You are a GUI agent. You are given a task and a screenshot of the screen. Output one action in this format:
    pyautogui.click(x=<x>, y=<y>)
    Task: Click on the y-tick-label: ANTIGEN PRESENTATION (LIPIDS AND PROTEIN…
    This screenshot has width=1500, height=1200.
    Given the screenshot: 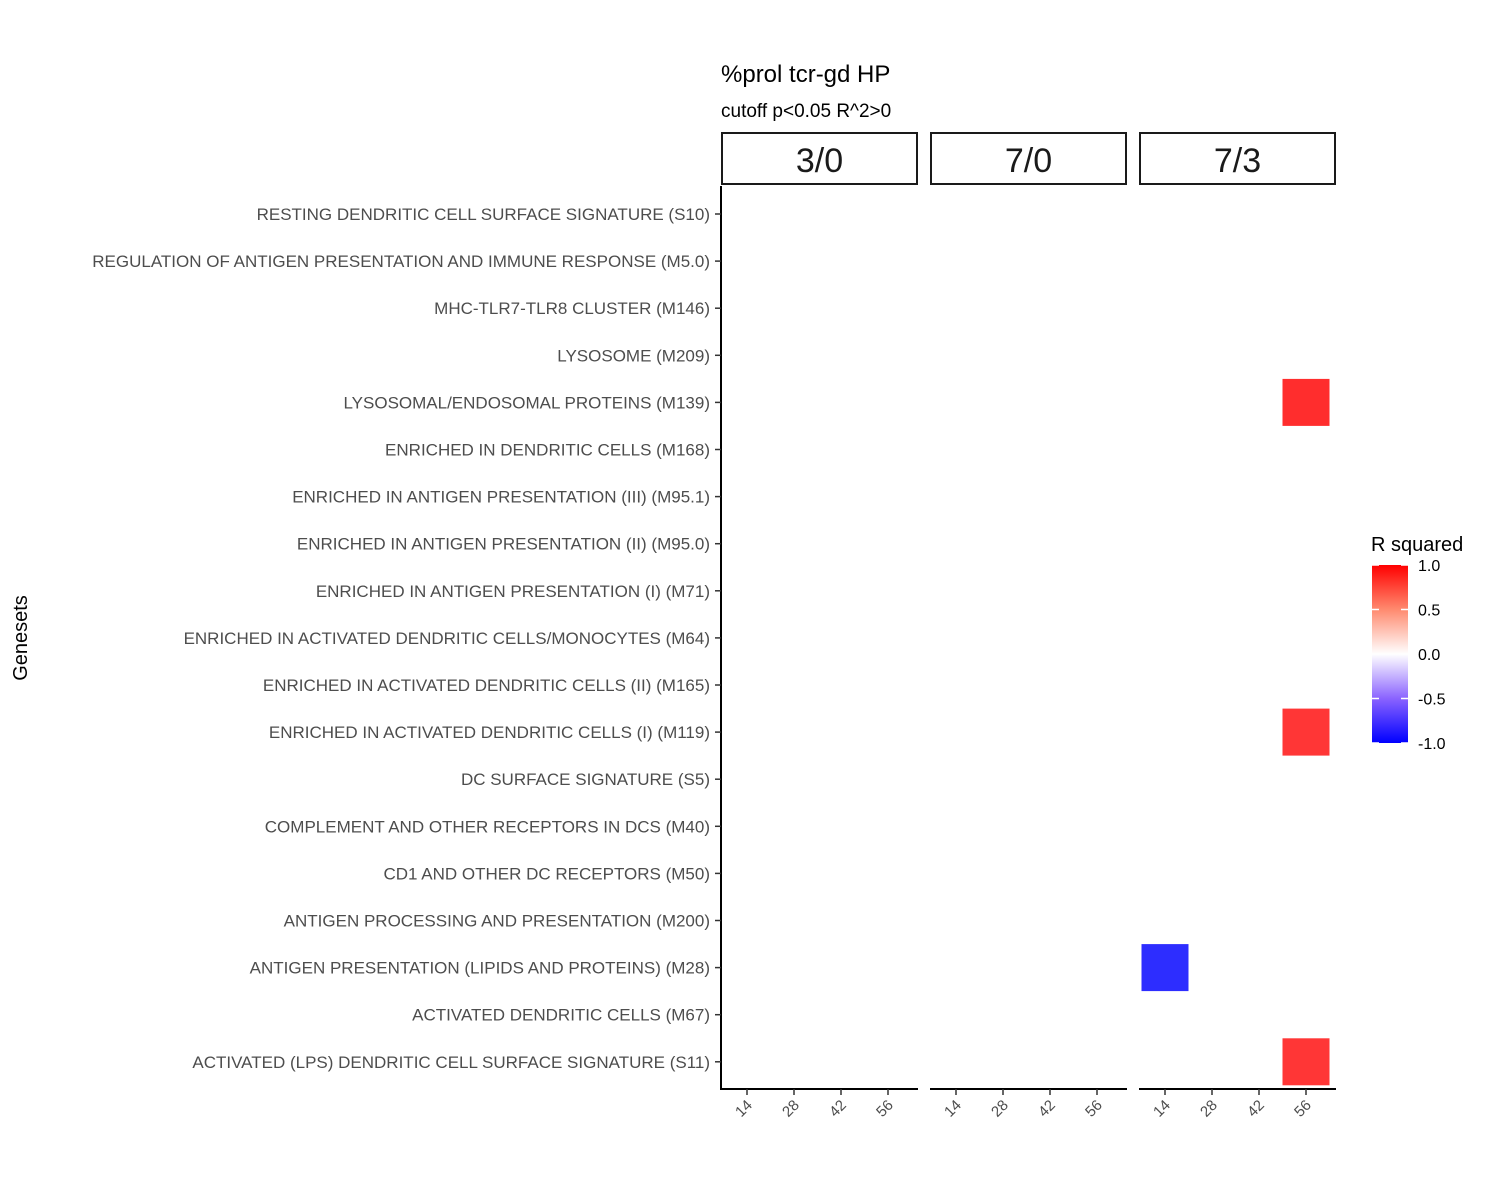 What is the action you would take?
    pyautogui.click(x=480, y=968)
    